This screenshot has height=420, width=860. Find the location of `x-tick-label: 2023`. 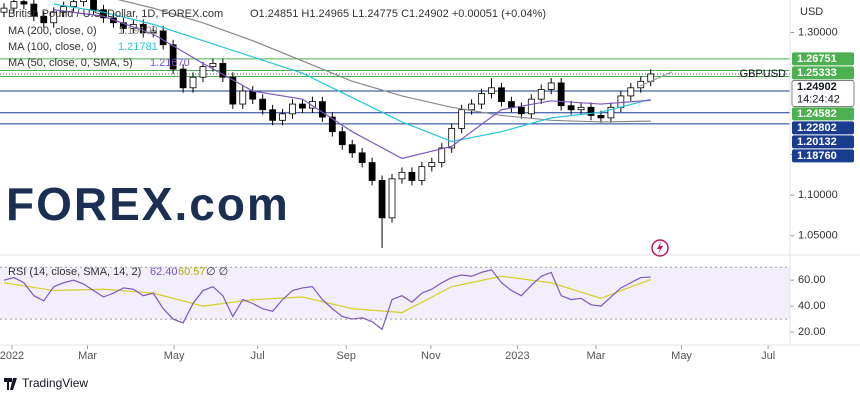

x-tick-label: 2023 is located at coordinates (517, 356).